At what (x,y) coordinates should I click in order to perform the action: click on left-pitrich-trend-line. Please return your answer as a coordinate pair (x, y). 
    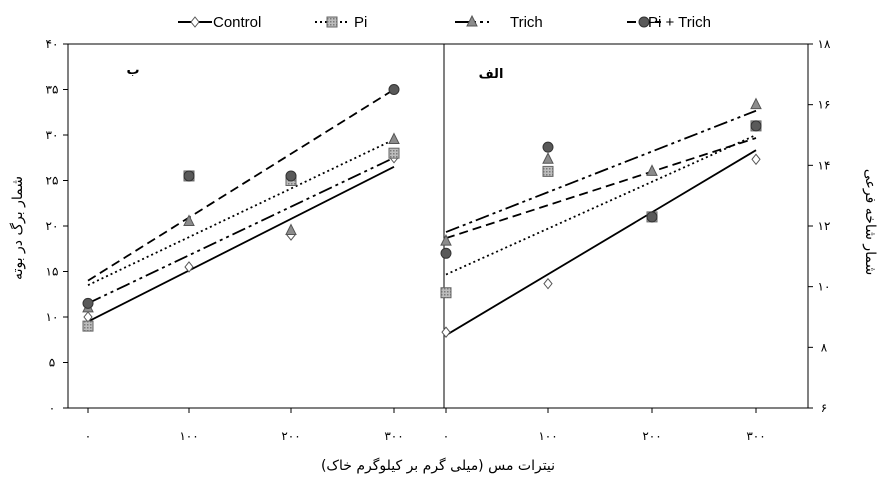
    Looking at the image, I should click on (241, 185).